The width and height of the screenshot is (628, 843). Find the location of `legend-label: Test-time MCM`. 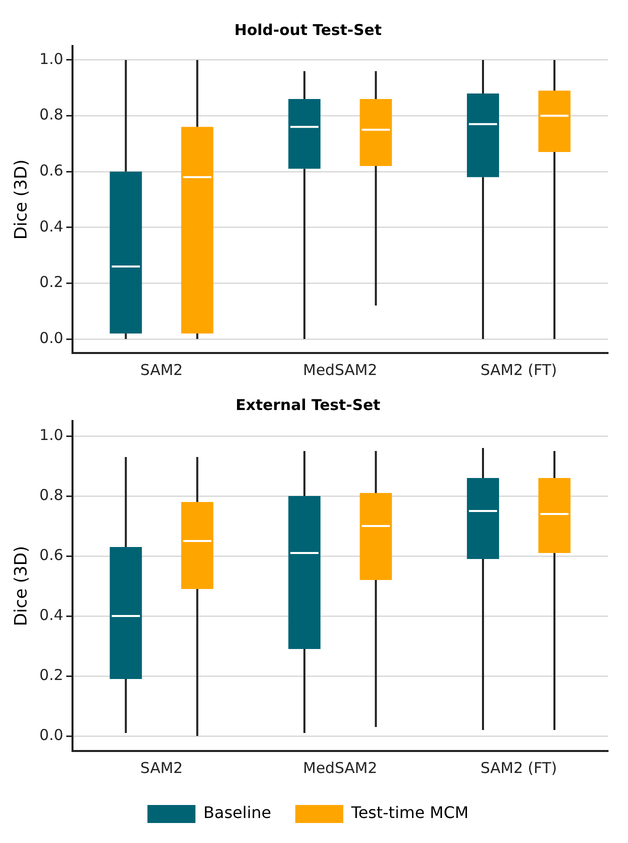

legend-label: Test-time MCM is located at coordinates (409, 812).